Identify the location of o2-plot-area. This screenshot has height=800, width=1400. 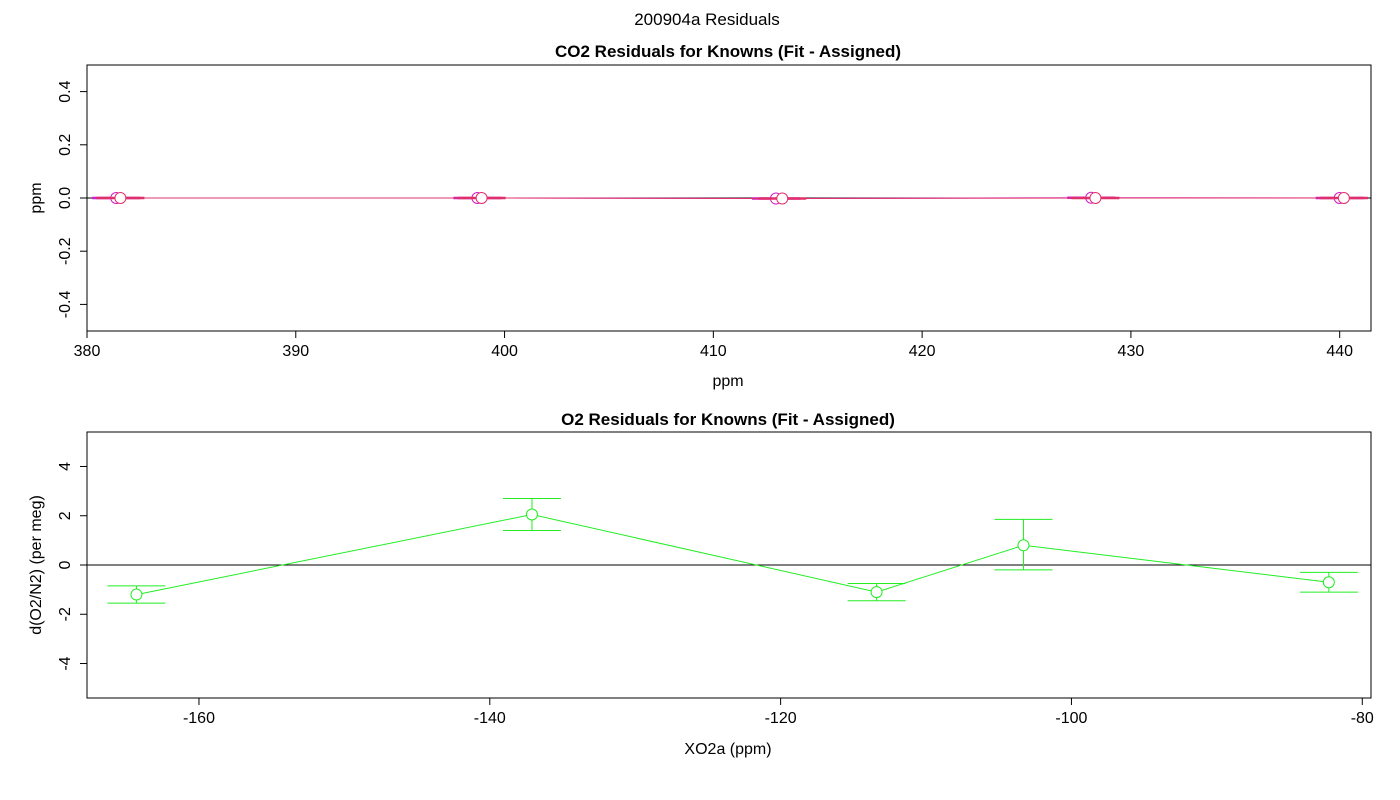
(729, 551).